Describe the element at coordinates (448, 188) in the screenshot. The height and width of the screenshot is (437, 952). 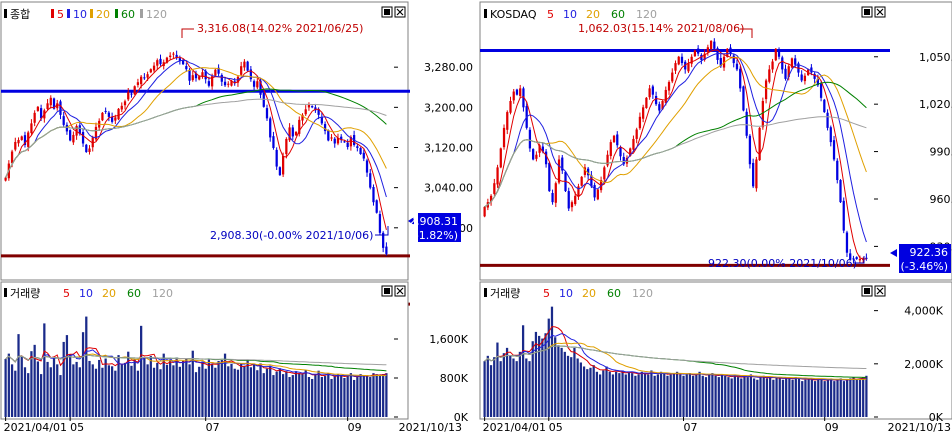
I see `kospi-ytick-label: 3,040.00` at that location.